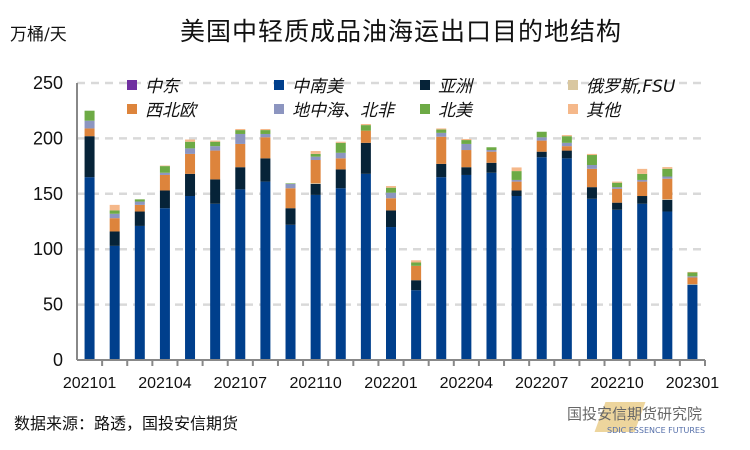 This screenshot has height=450, width=750. I want to click on bar-segment-202102-北美, so click(114, 212).